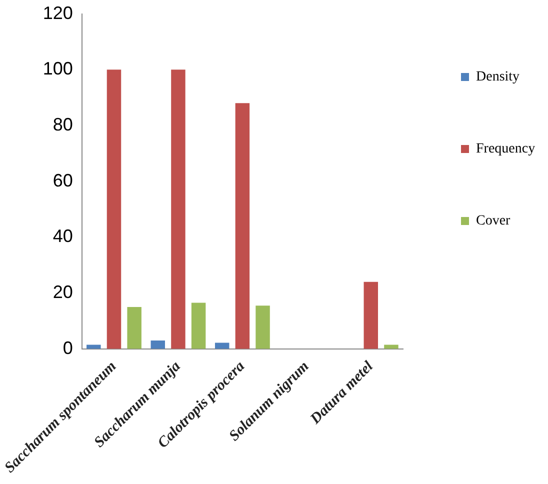 The height and width of the screenshot is (484, 548). Describe the element at coordinates (498, 77) in the screenshot. I see `legend-label: Density` at that location.